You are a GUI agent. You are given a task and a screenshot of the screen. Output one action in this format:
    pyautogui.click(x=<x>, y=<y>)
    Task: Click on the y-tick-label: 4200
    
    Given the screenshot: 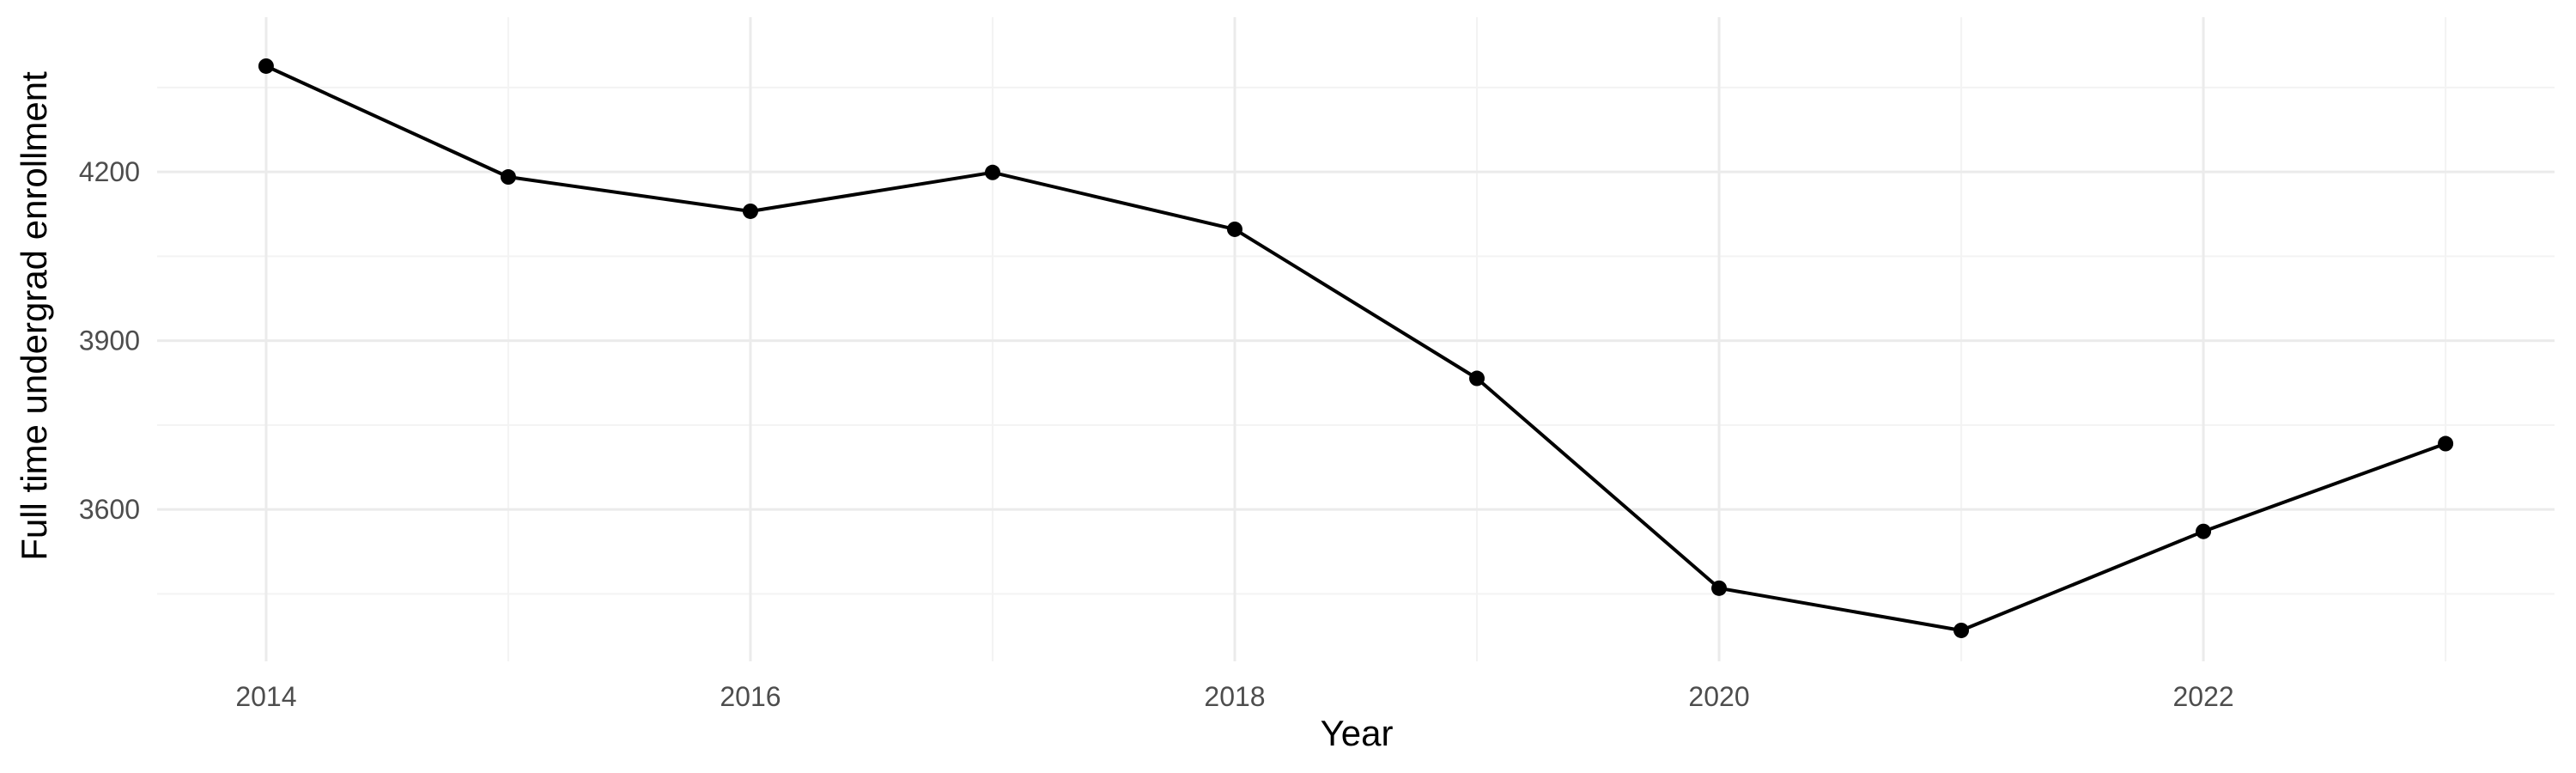 What is the action you would take?
    pyautogui.click(x=109, y=171)
    